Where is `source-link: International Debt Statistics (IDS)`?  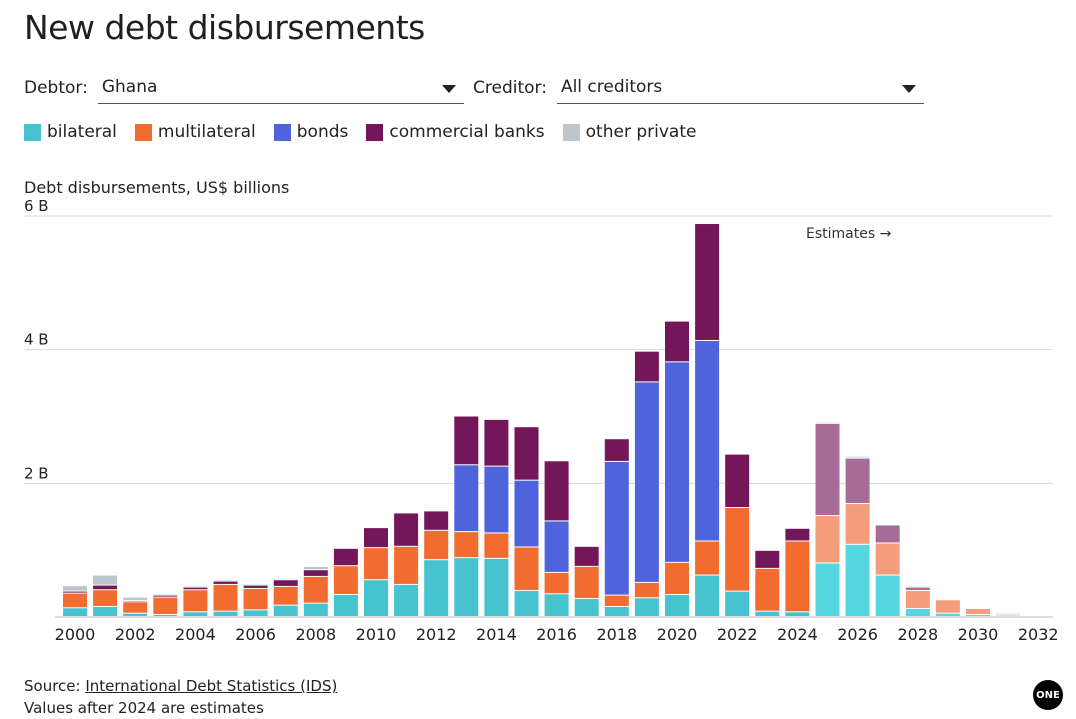 source-link: International Debt Statistics (IDS) is located at coordinates (211, 686).